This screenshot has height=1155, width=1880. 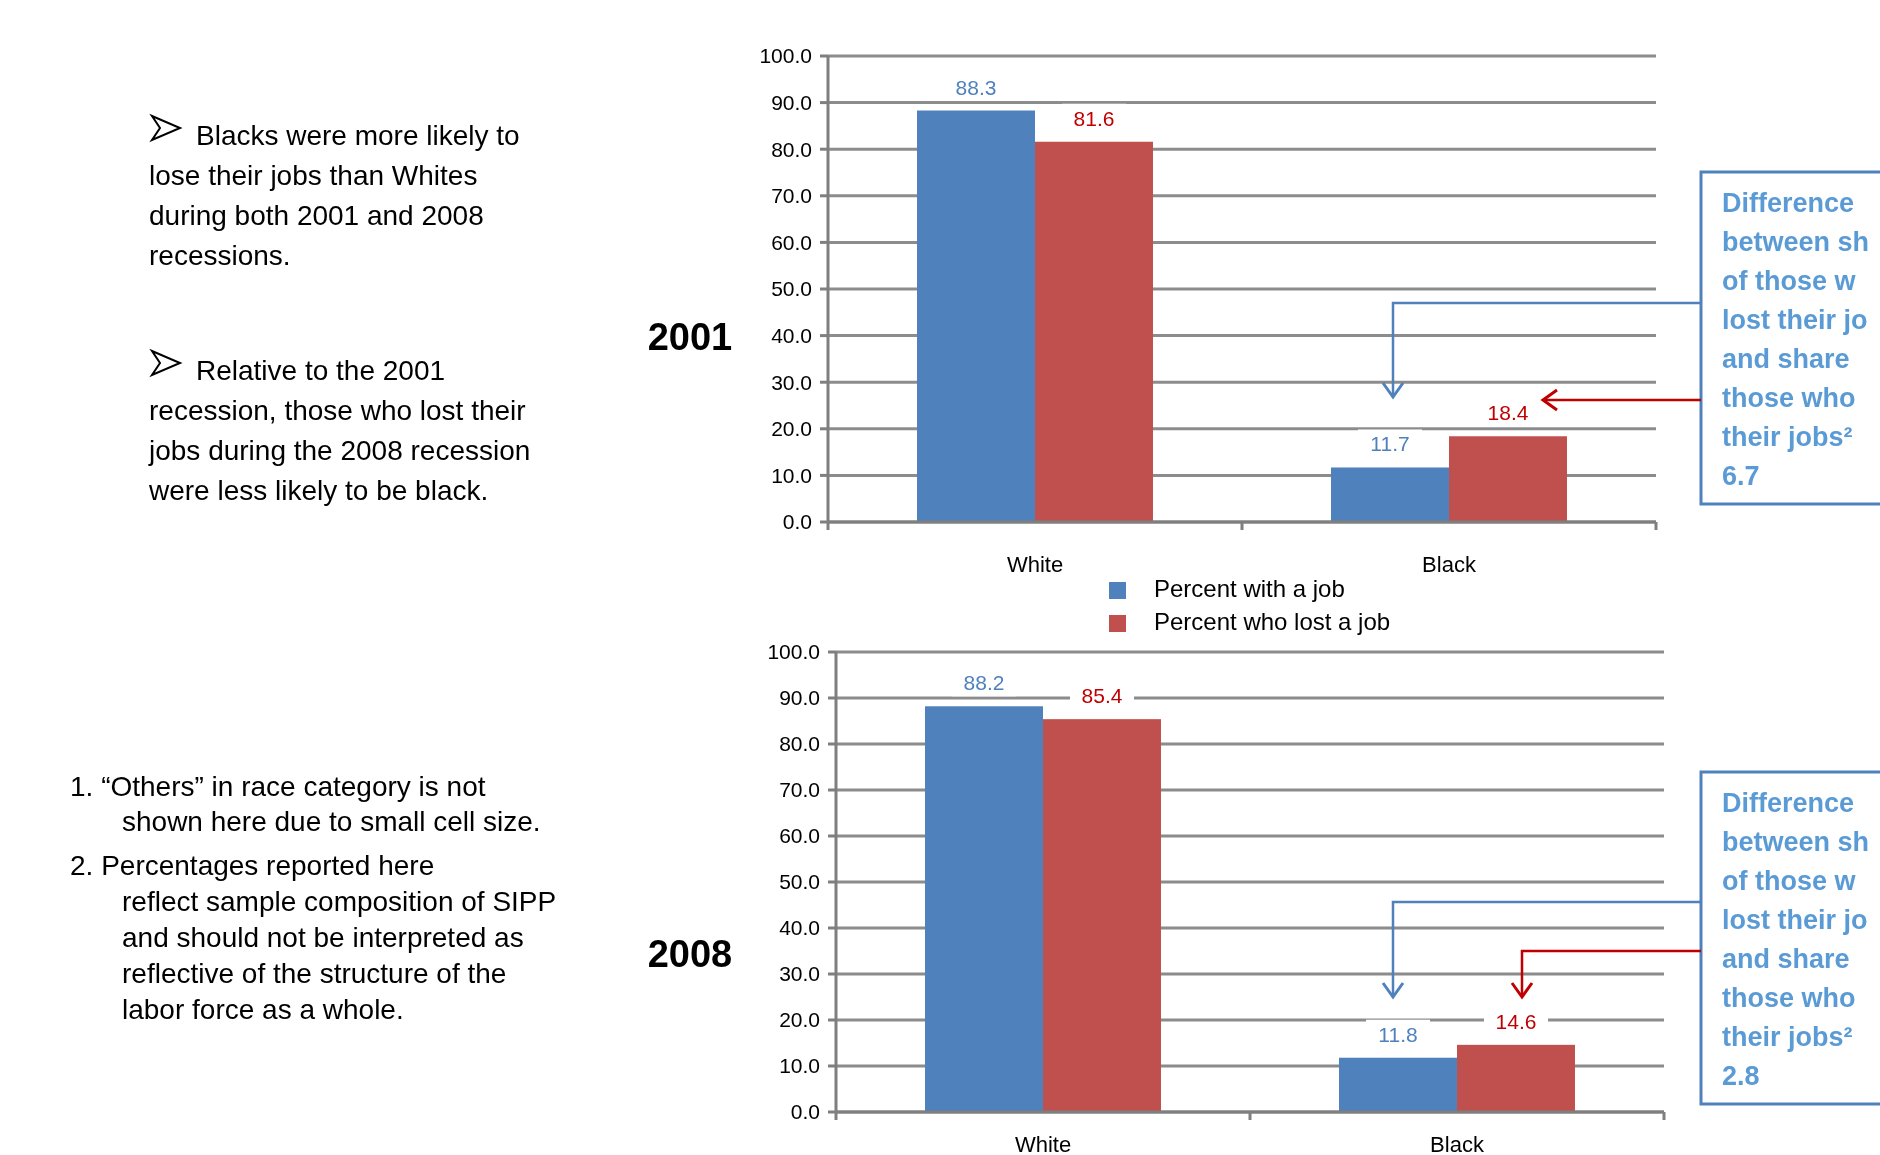 What do you see at coordinates (1390, 444) in the screenshot?
I see `data-label: 11.7` at bounding box center [1390, 444].